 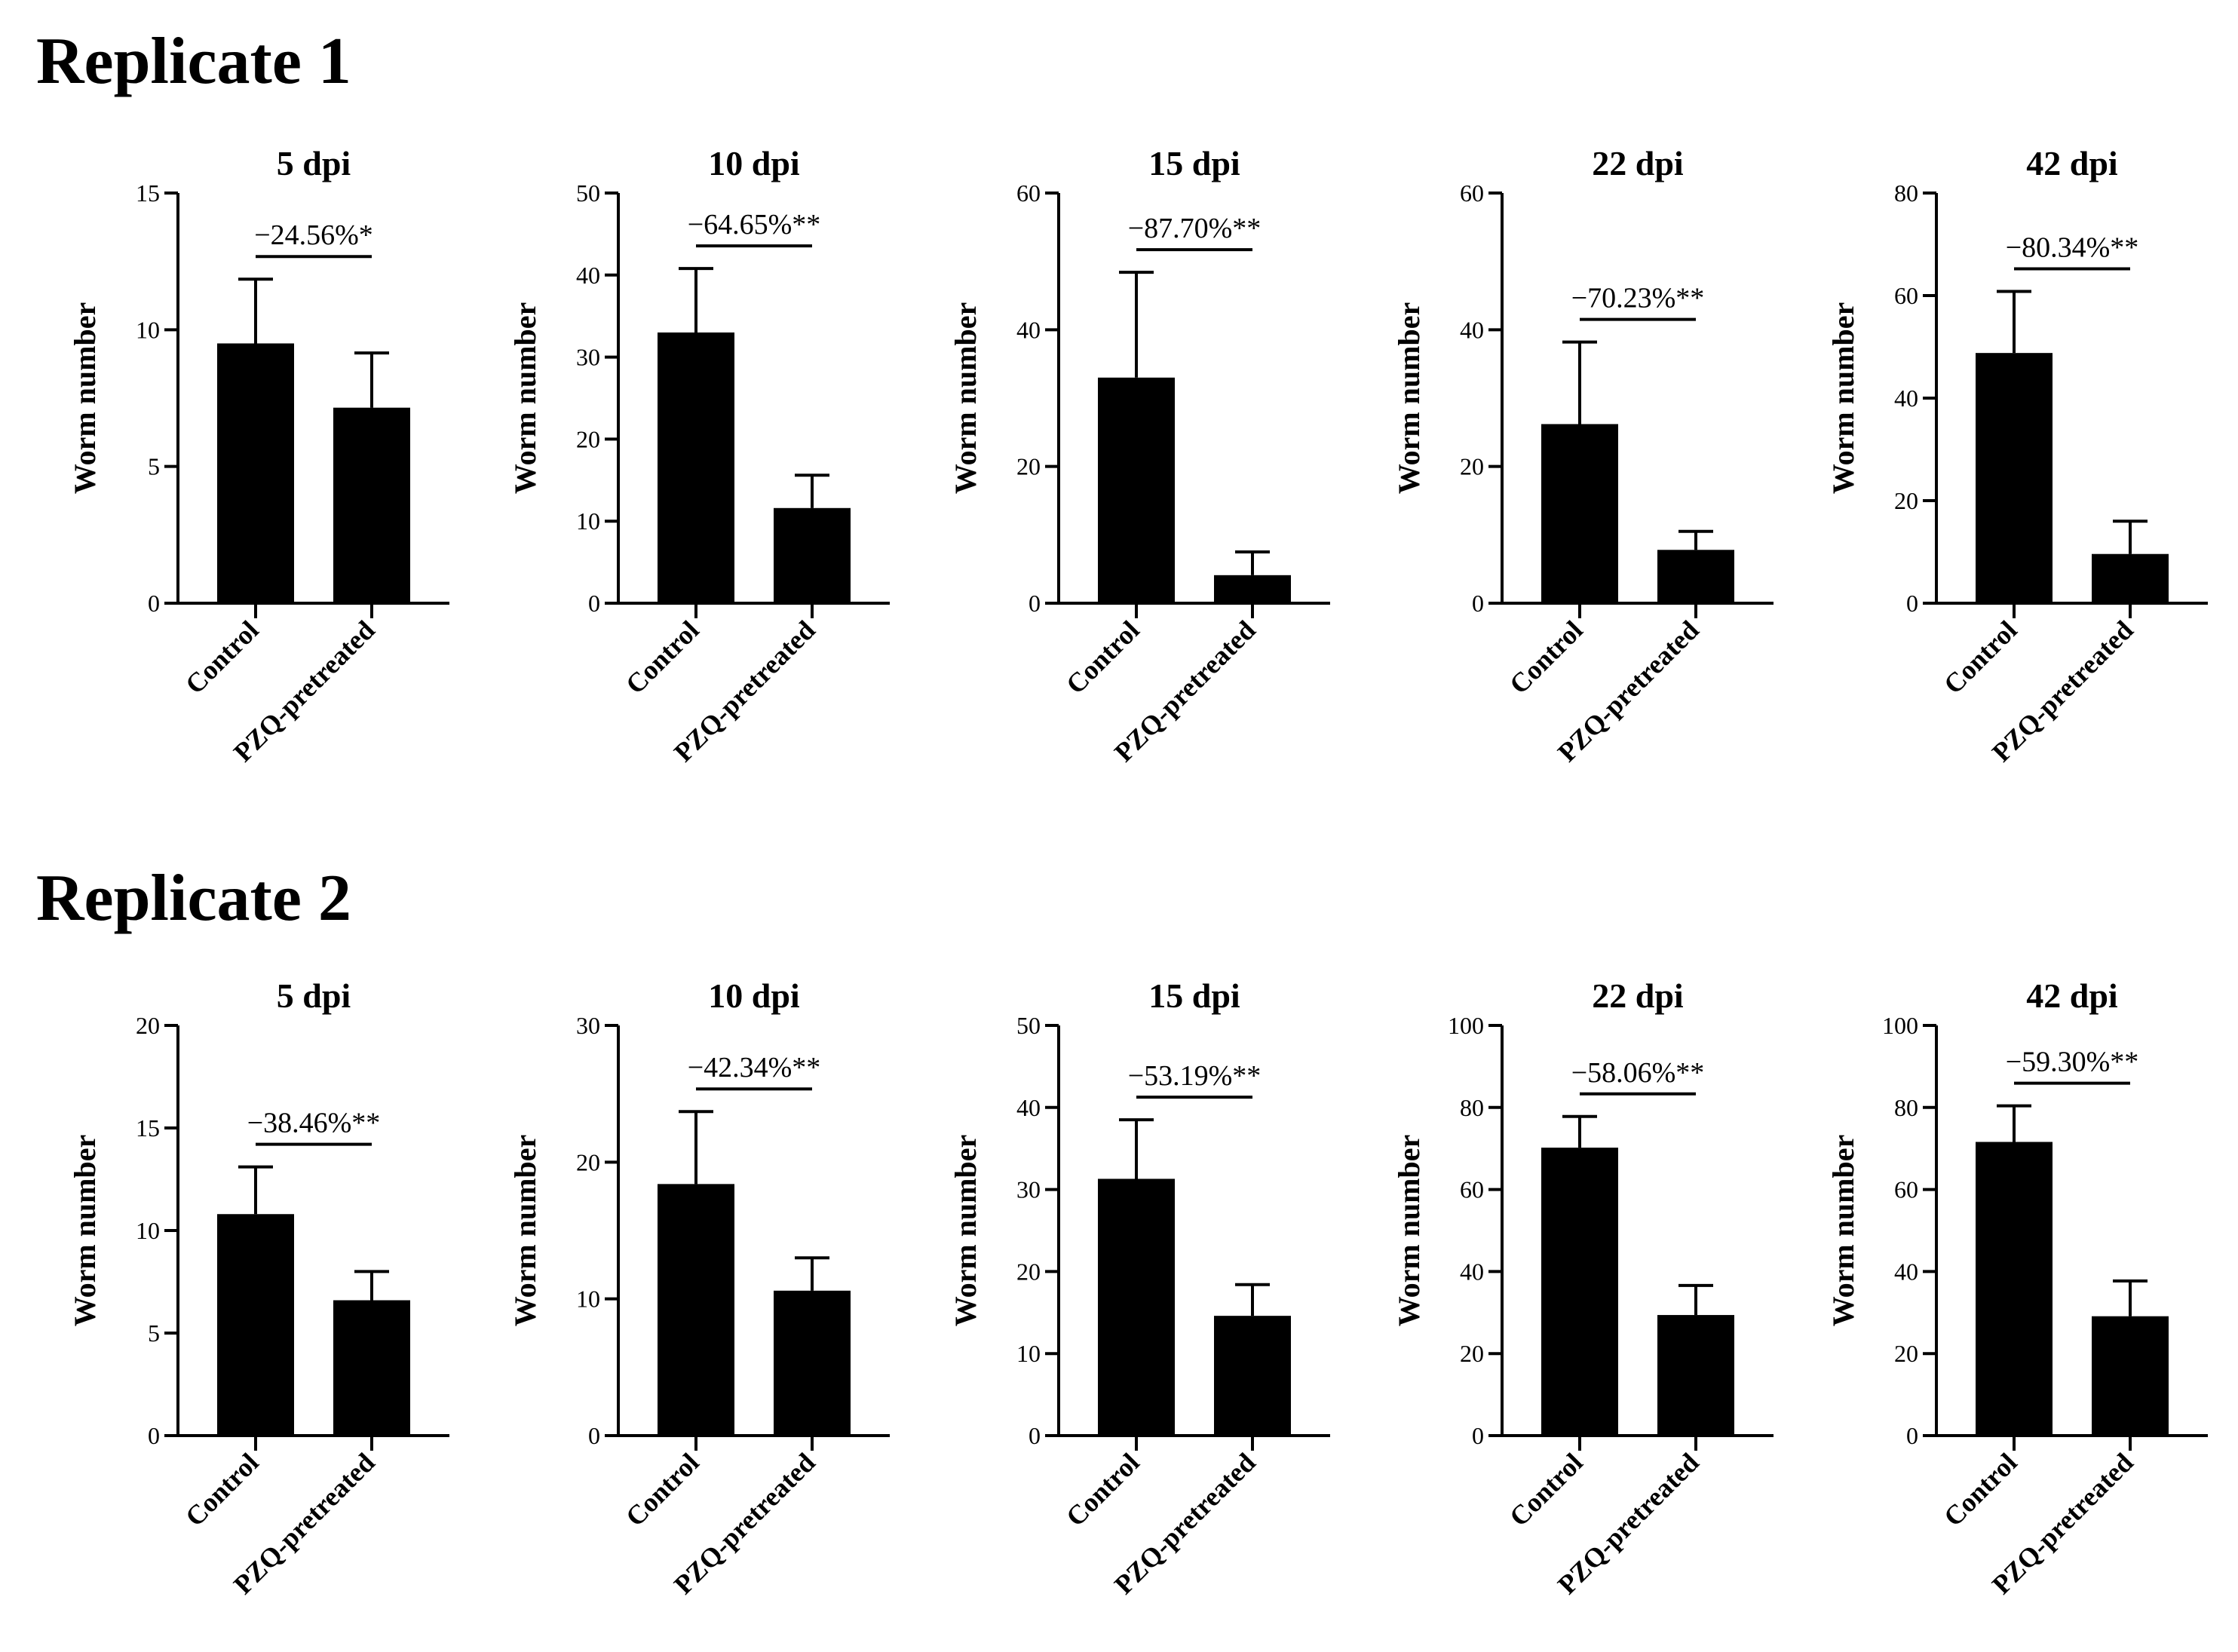 I want to click on significance-annotation: −58.06%**, so click(x=1638, y=1073).